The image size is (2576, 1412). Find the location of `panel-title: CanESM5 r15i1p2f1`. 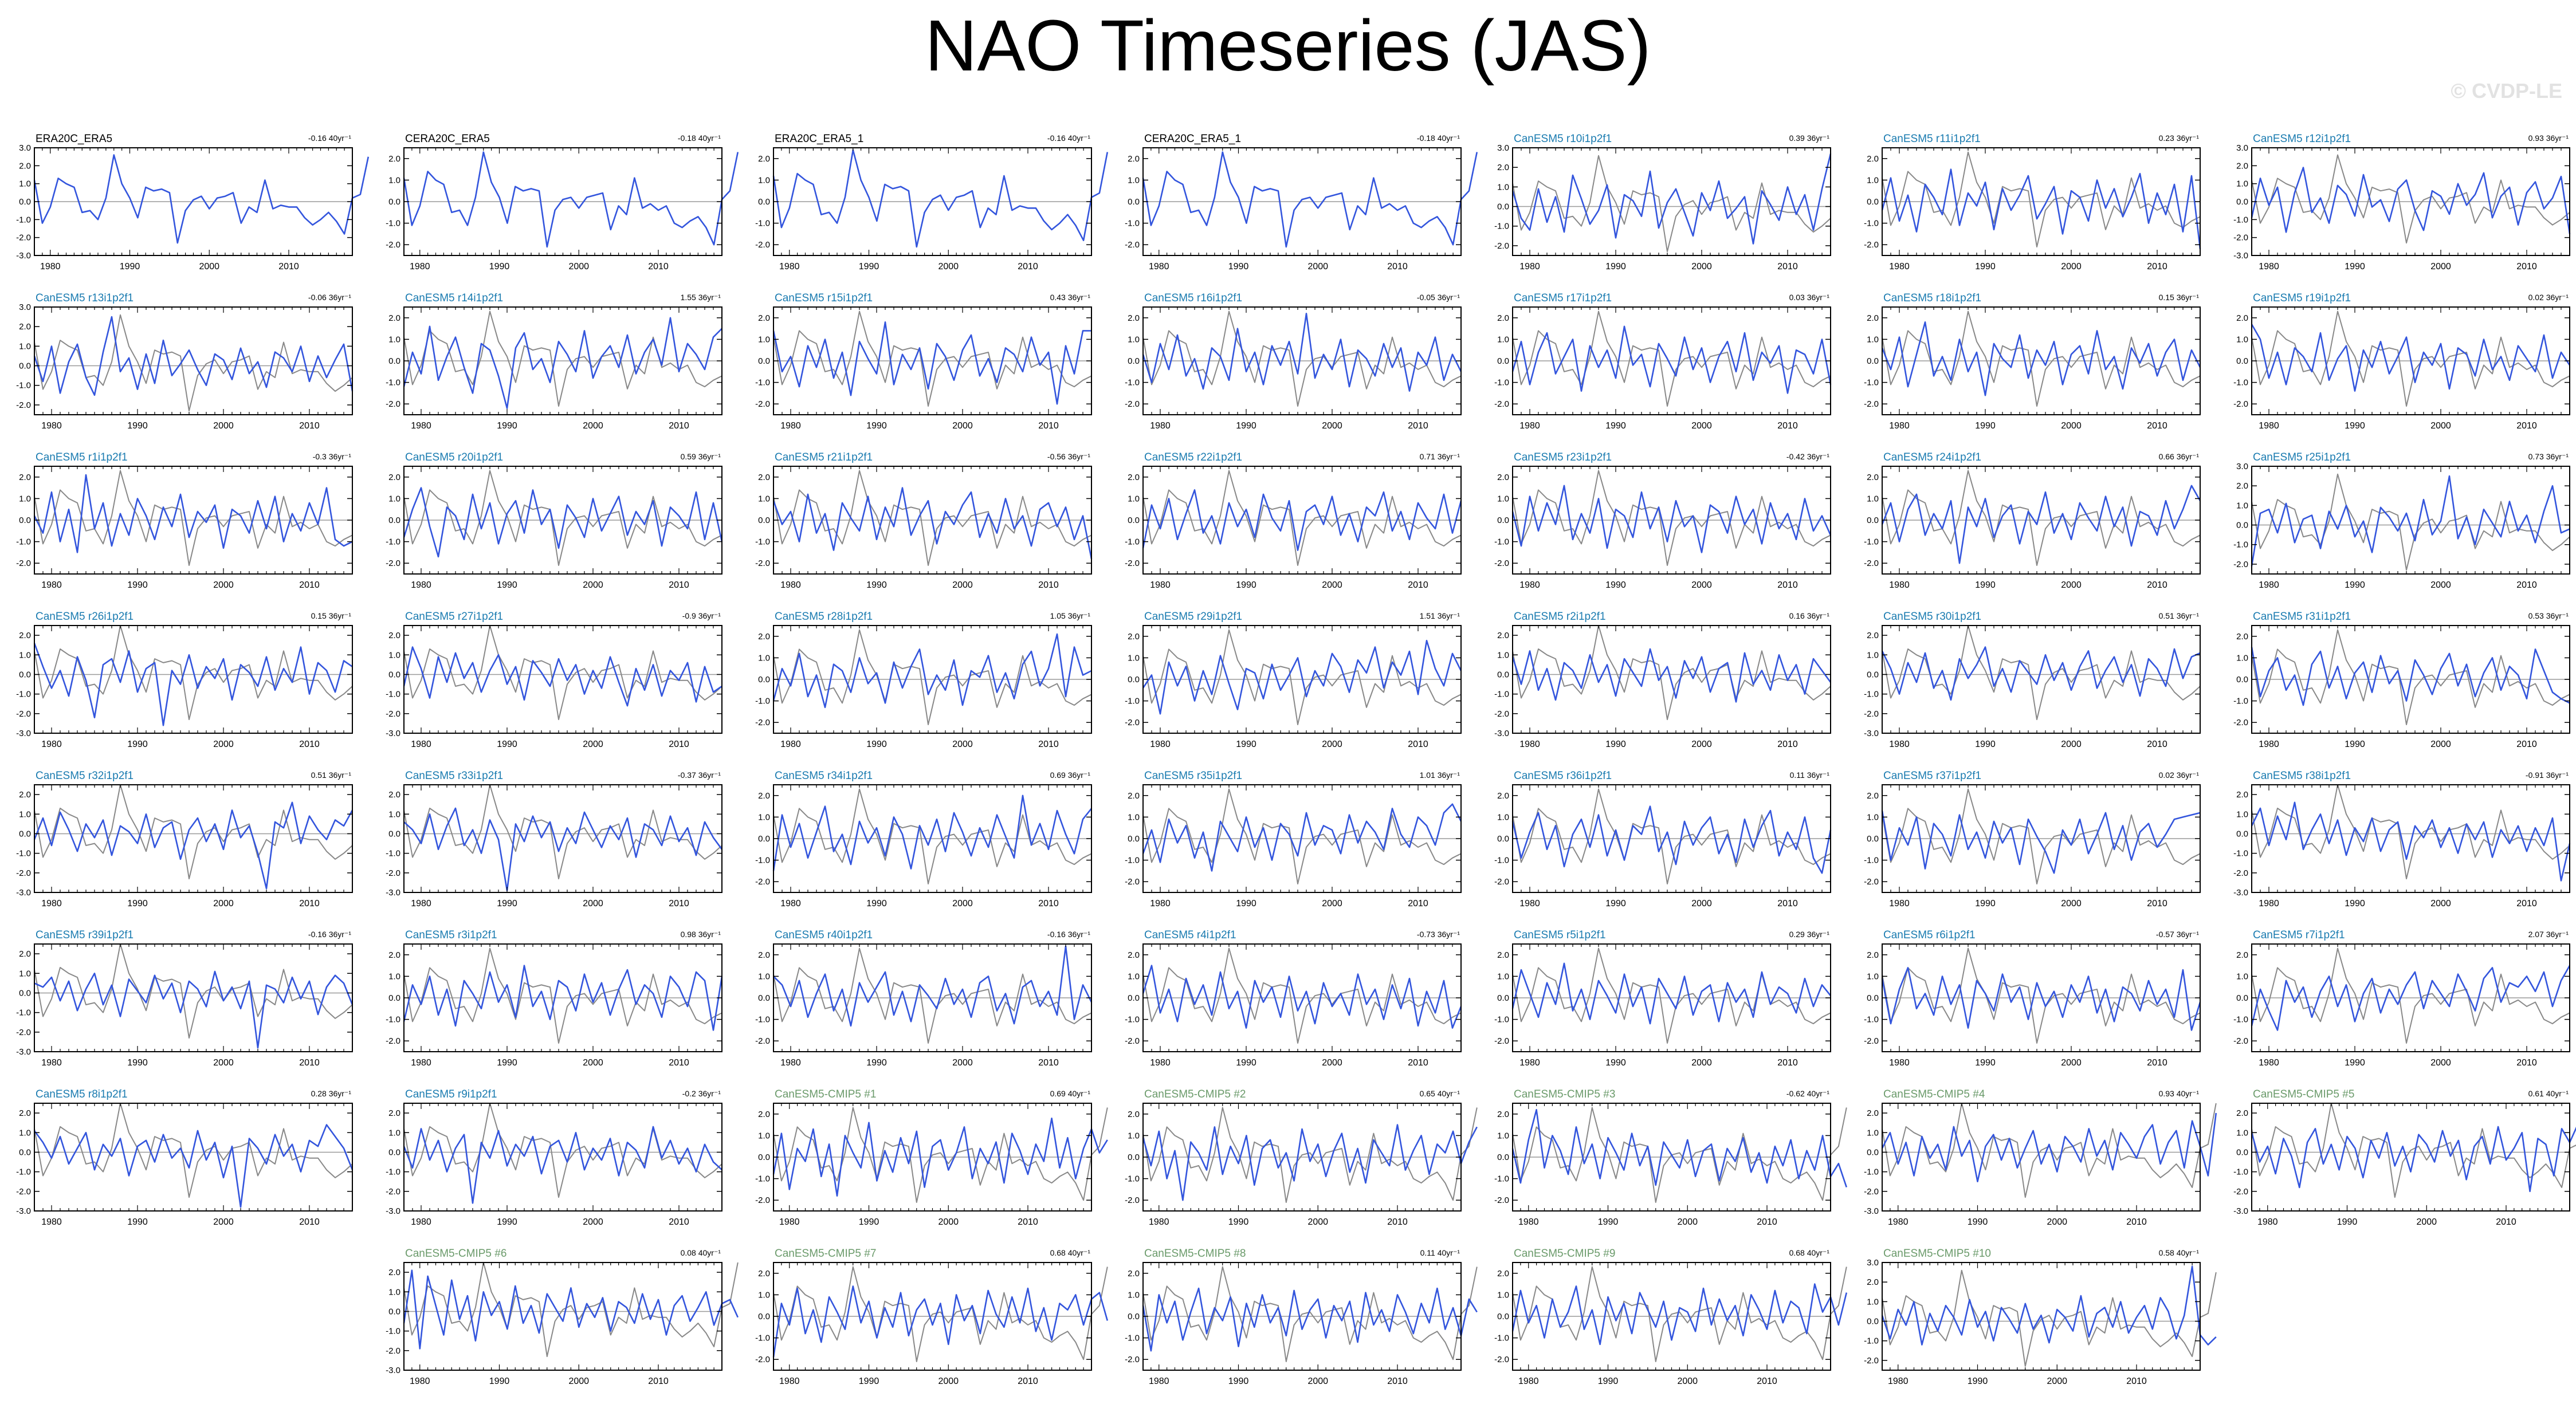

panel-title: CanESM5 r15i1p2f1 is located at coordinates (824, 298).